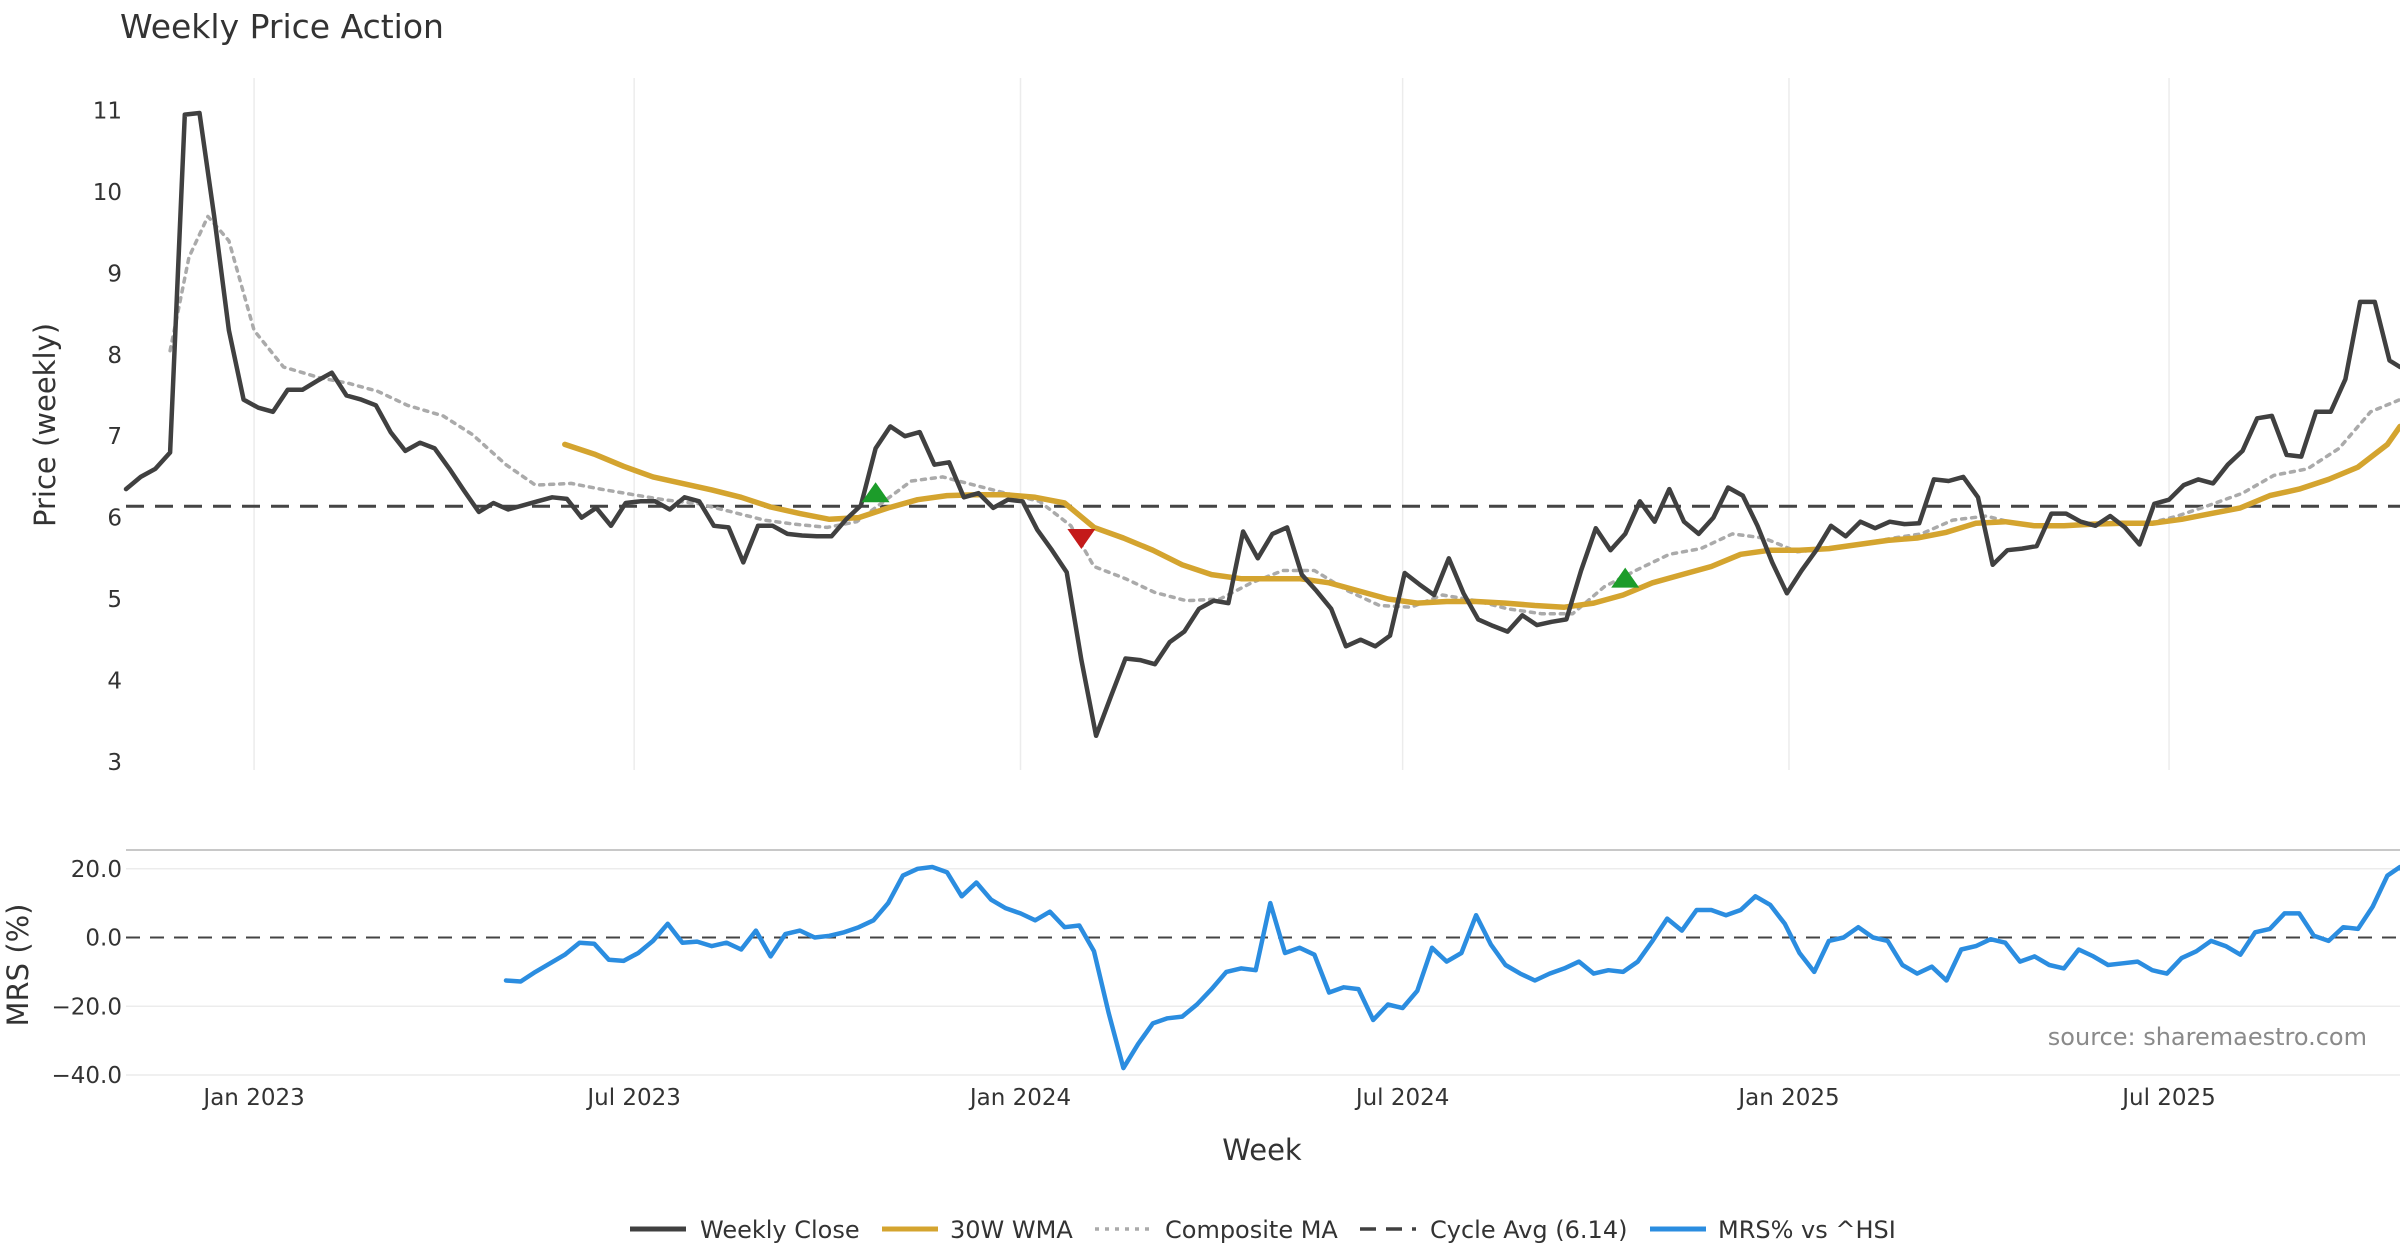 Image resolution: width=2400 pixels, height=1260 pixels. I want to click on wma-30w-line, so click(1481, 516).